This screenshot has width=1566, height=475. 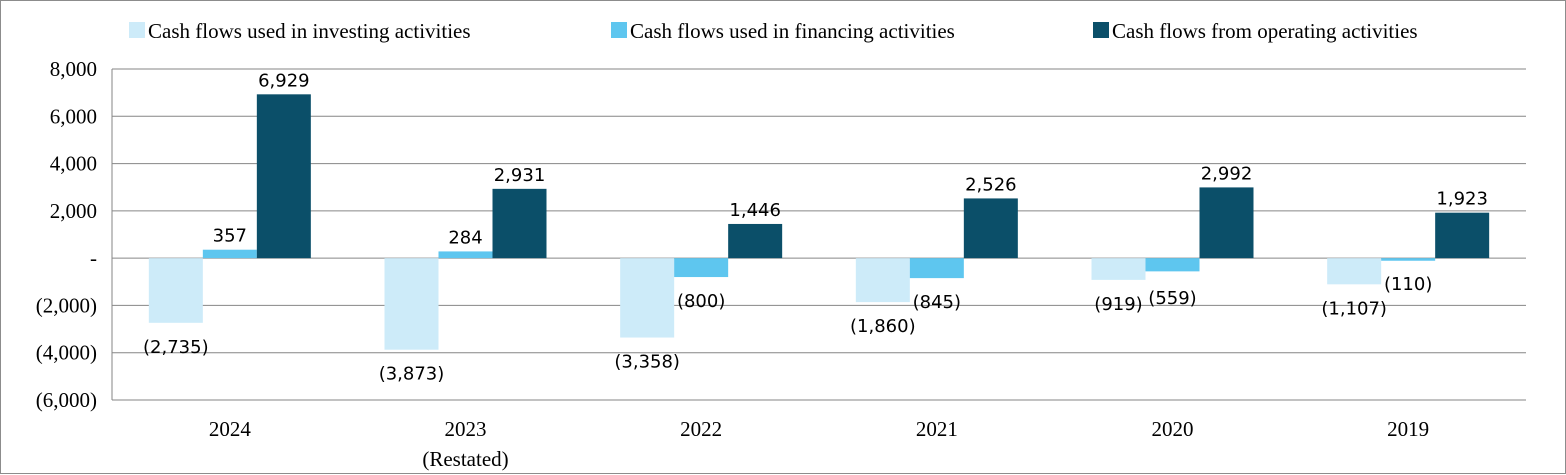 What do you see at coordinates (175, 290) in the screenshot?
I see `bar-series-1-2024` at bounding box center [175, 290].